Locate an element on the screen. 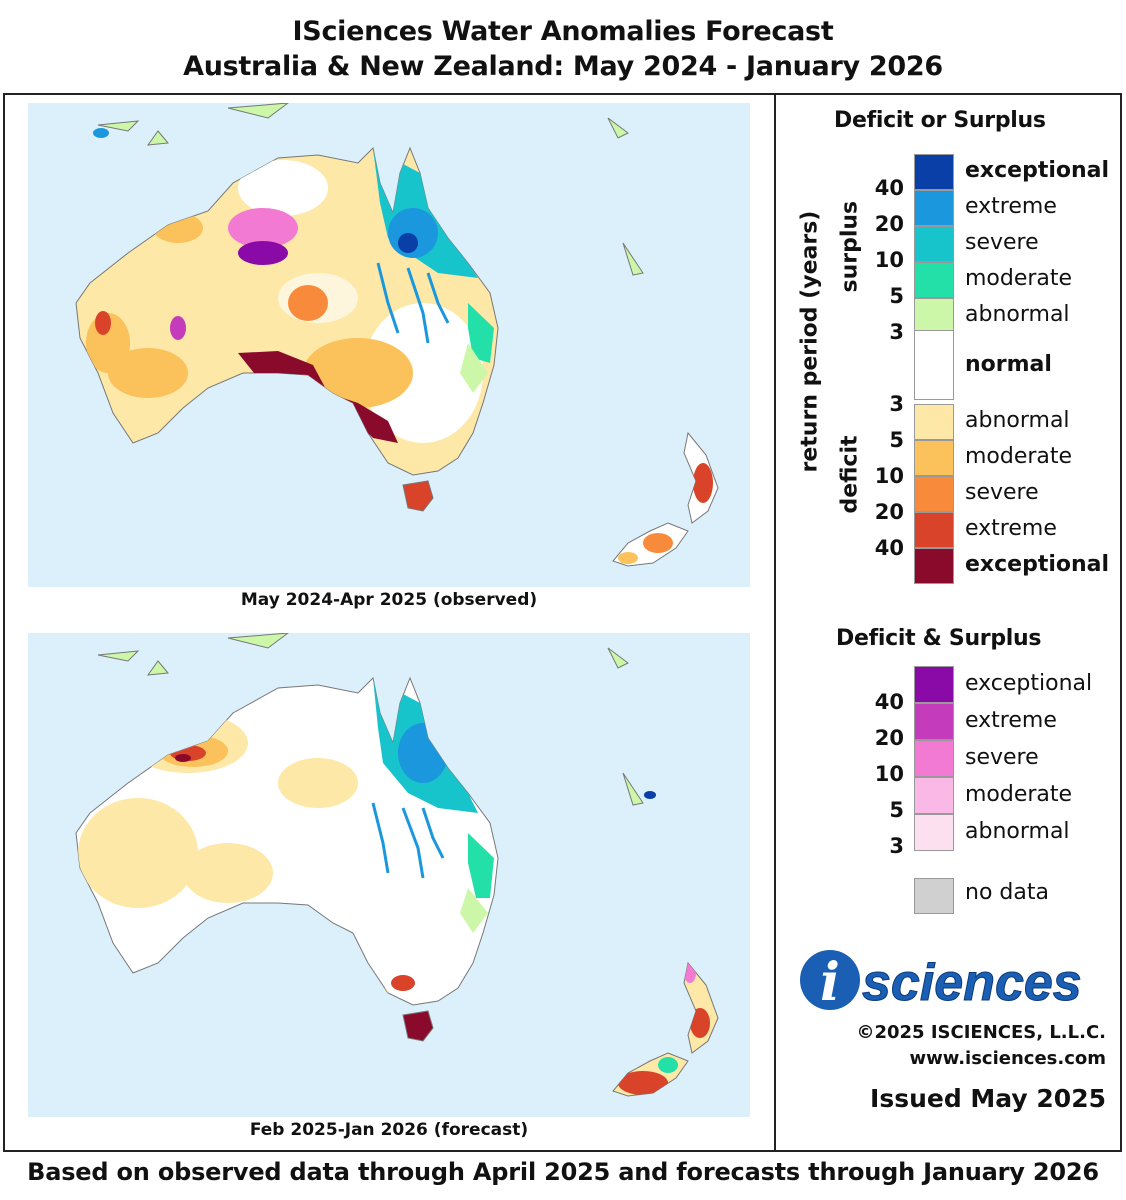 The image size is (1126, 1200). legend-swatch-normal is located at coordinates (934, 365).